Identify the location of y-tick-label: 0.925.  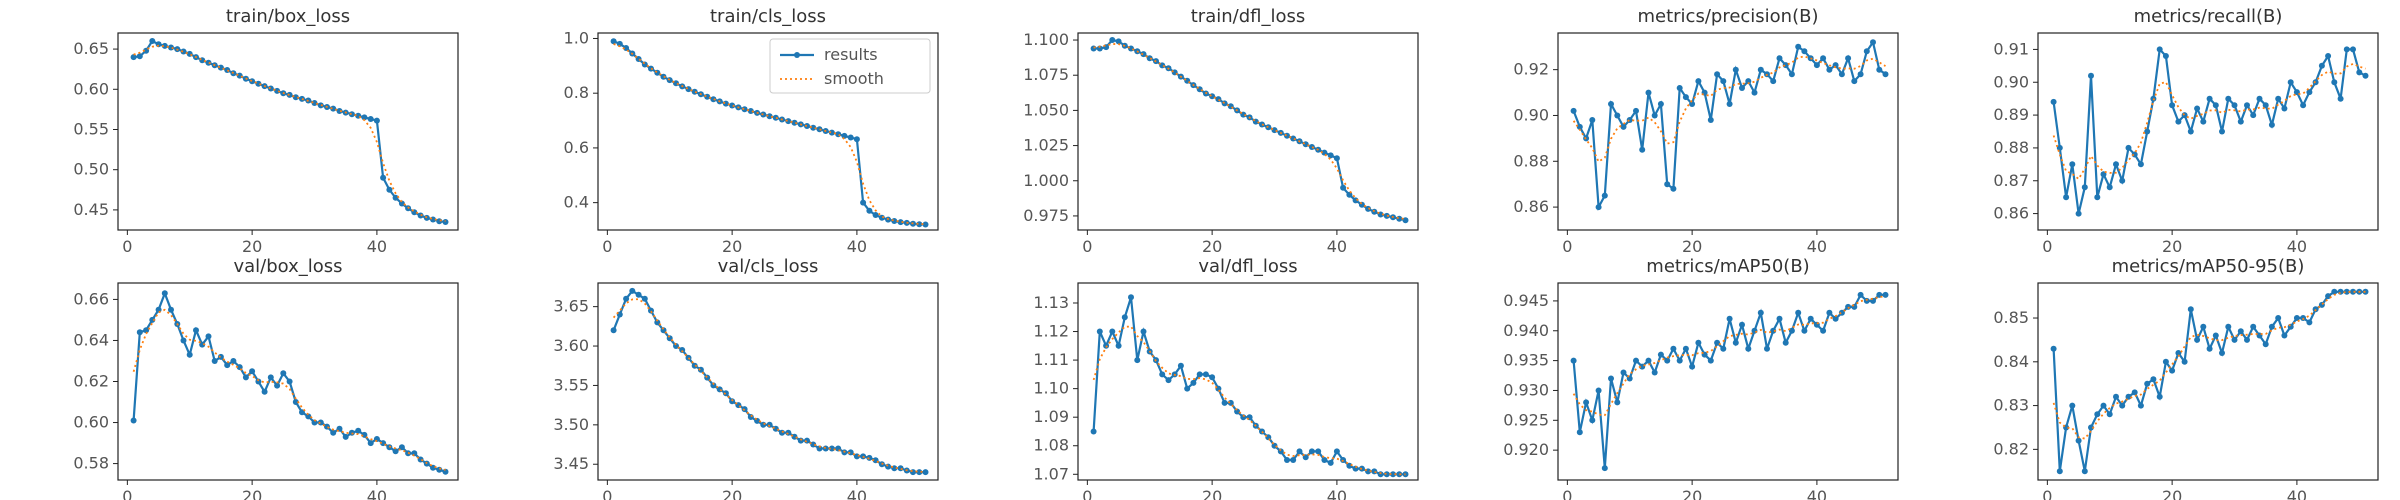
(1526, 419).